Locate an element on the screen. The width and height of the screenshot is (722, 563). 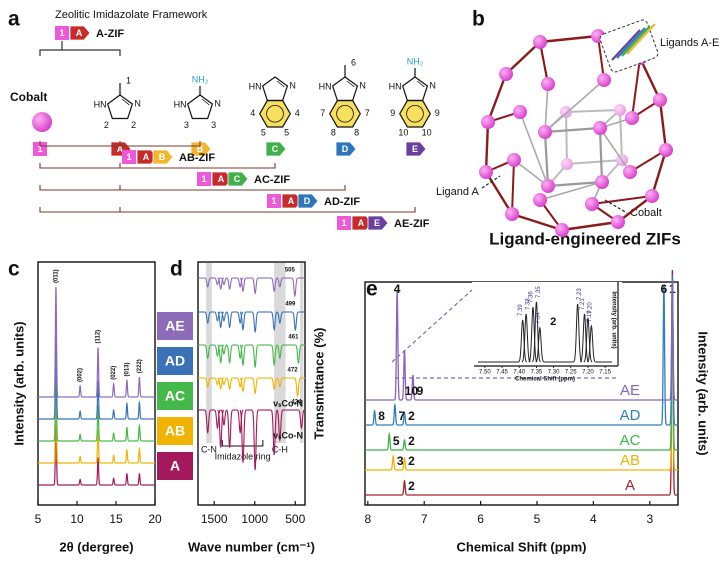
peak-label: (013) is located at coordinates (127, 369).